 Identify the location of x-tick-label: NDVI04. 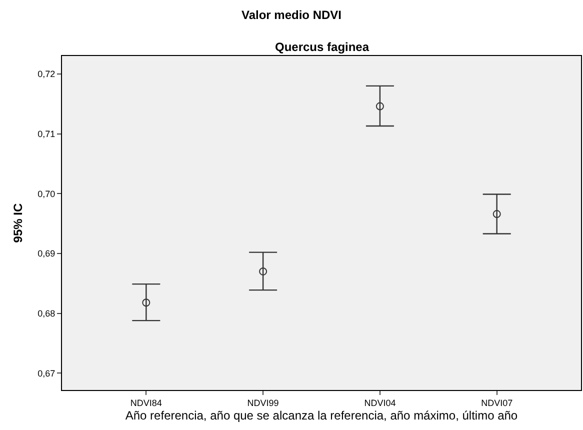
(380, 403).